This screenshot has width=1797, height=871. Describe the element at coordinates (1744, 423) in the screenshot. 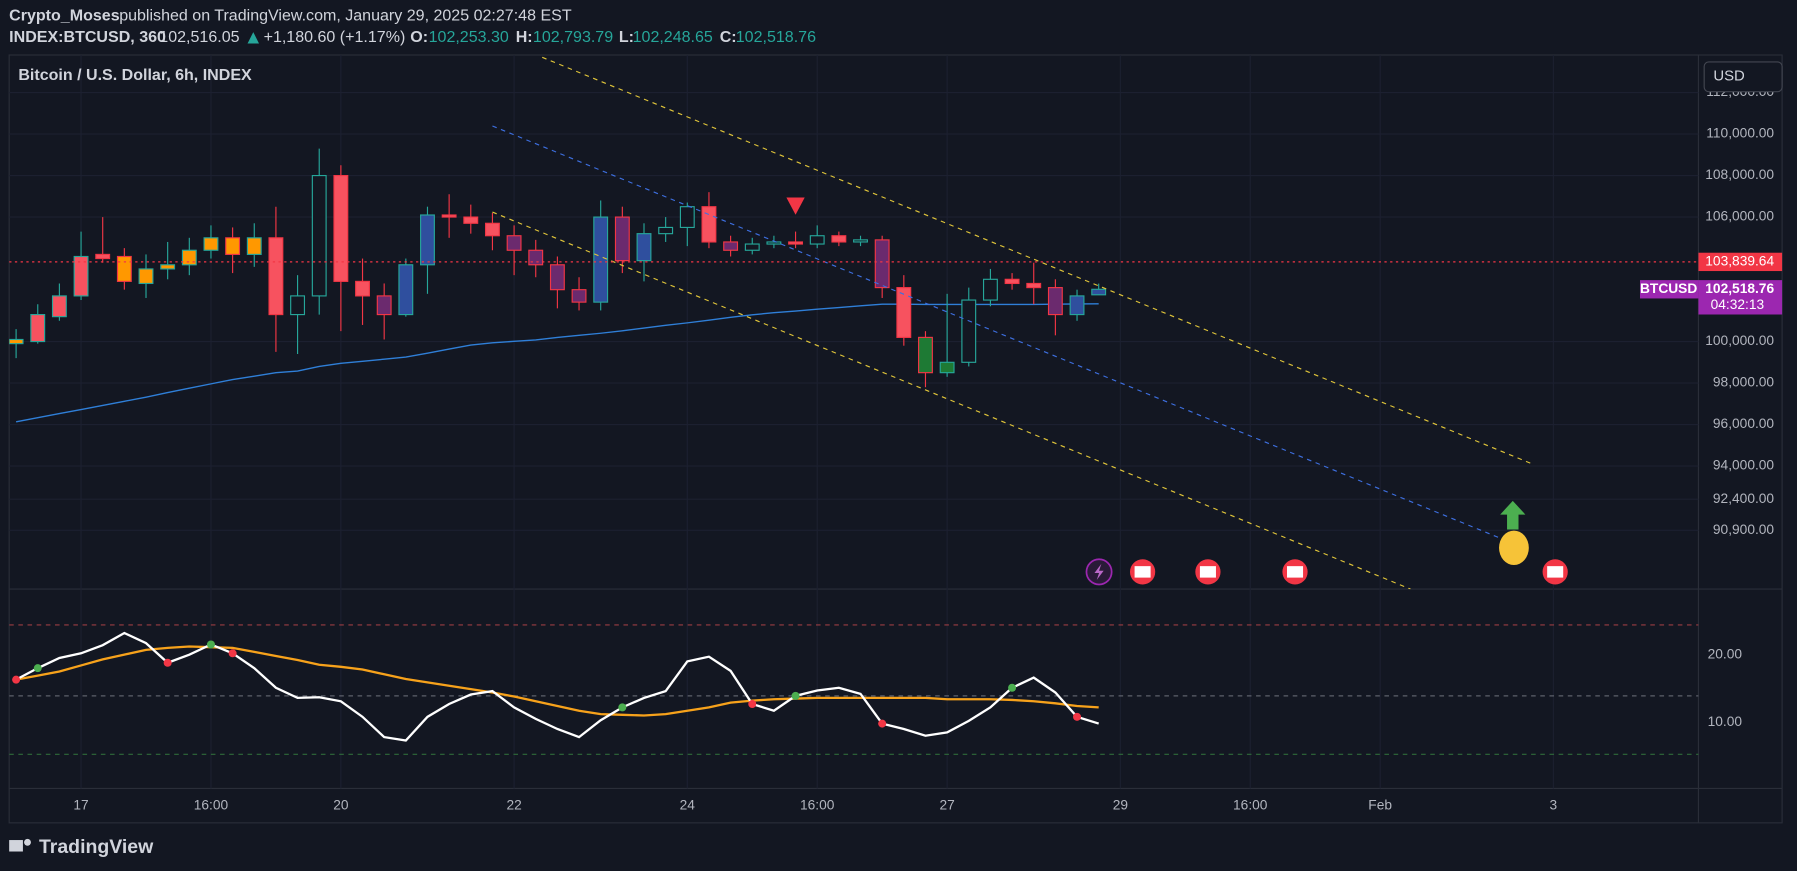

I see `y-tick-label: 96,000.00` at that location.